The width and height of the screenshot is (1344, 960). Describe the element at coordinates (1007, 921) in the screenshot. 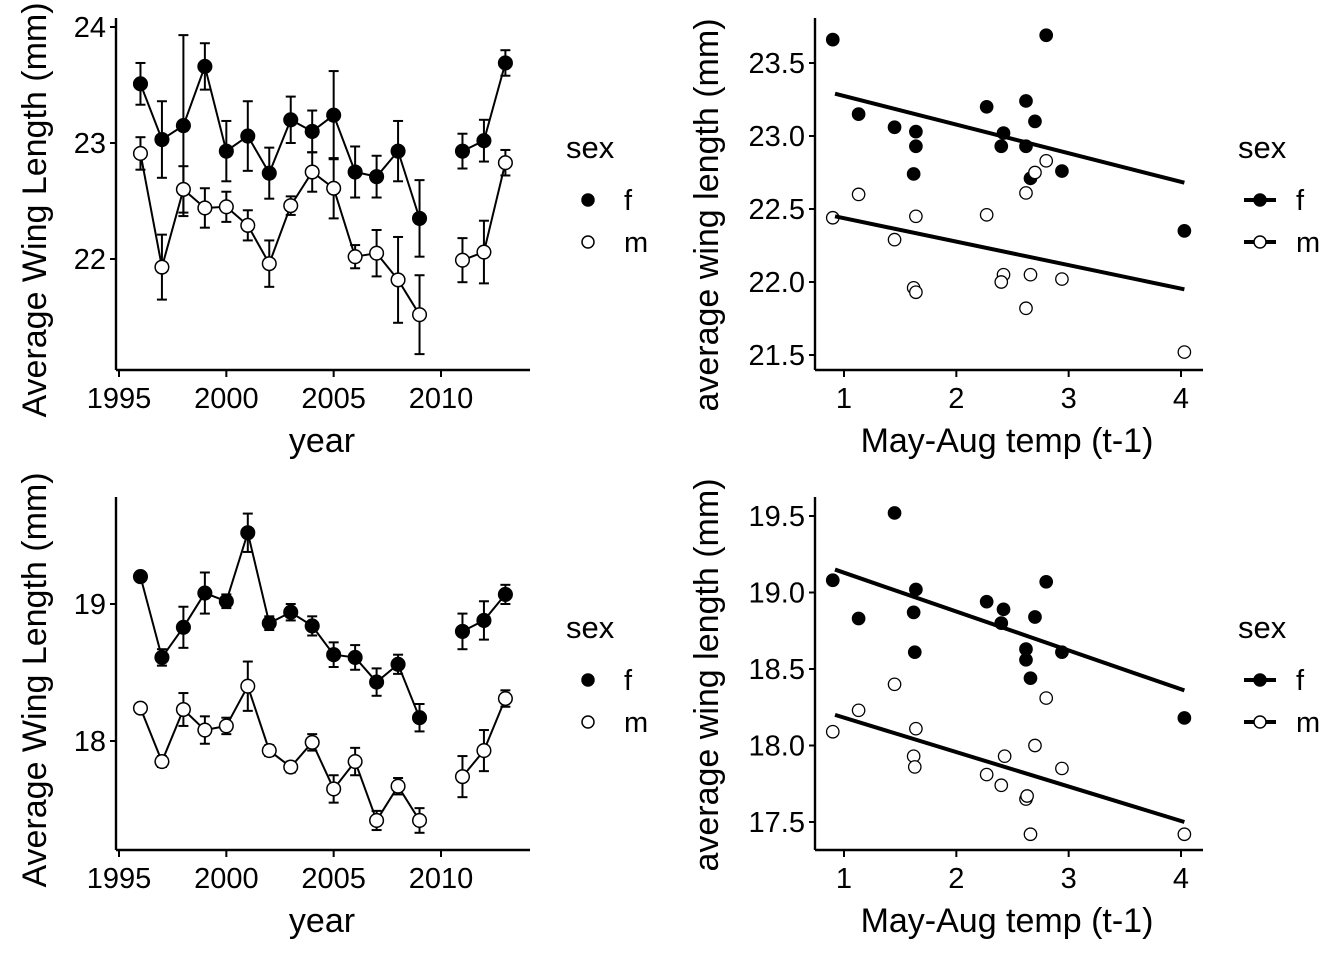

I see `x-axis-title: May-Aug temp (t-1)` at that location.